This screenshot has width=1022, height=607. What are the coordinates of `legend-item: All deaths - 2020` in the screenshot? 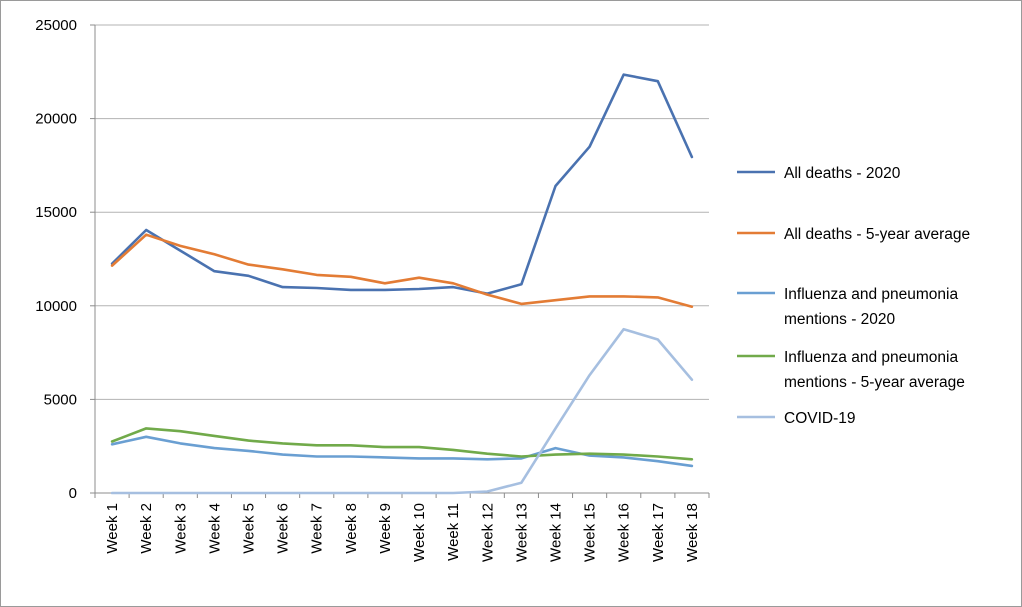 It's located at (819, 173).